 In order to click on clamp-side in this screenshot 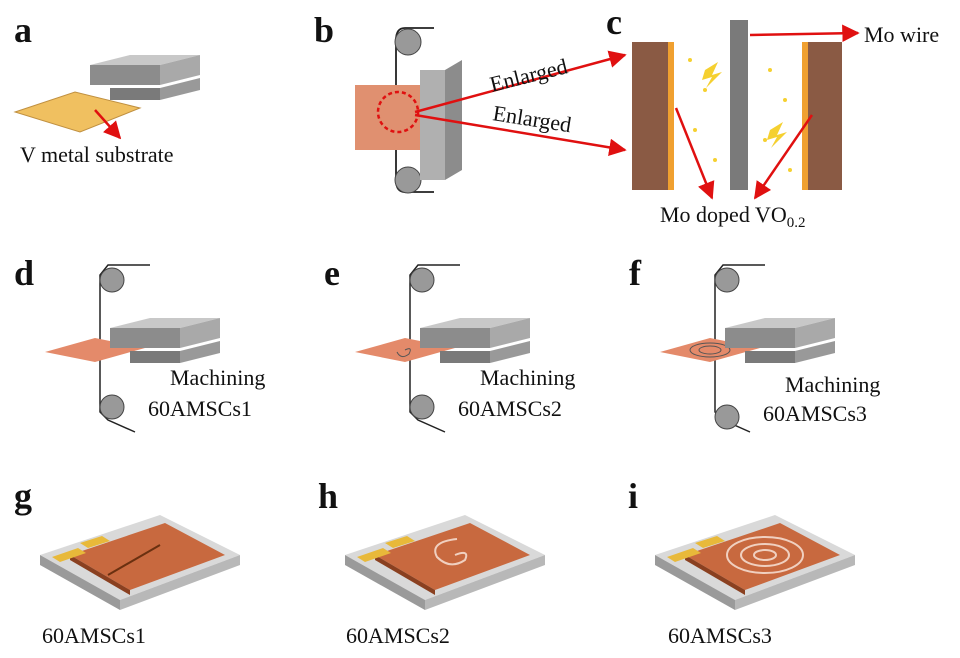, I will do `click(453, 120)`.